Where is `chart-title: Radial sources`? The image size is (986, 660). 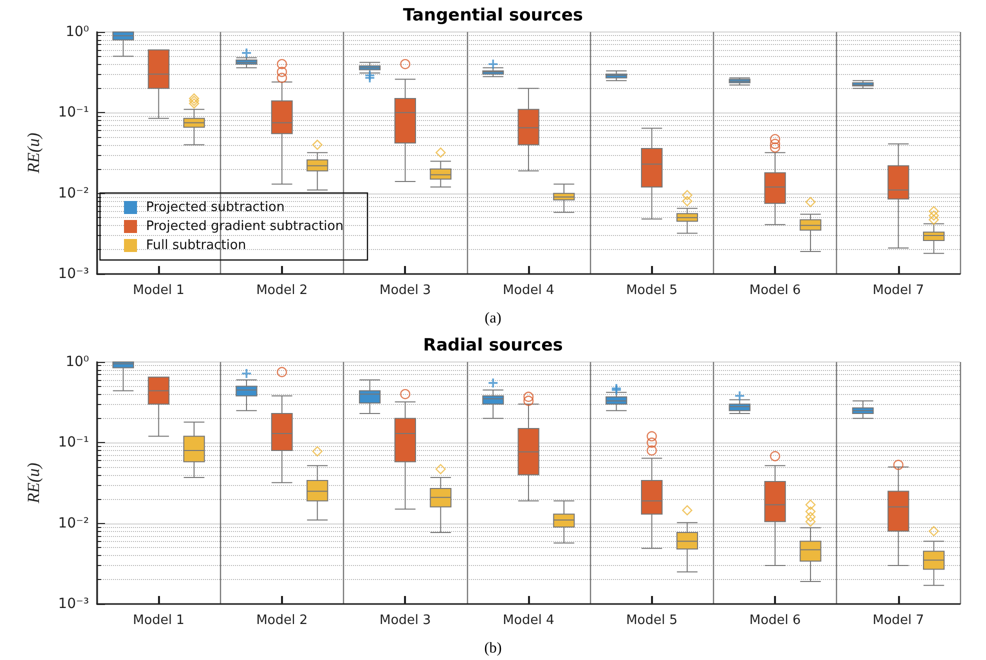
chart-title: Radial sources is located at coordinates (493, 346).